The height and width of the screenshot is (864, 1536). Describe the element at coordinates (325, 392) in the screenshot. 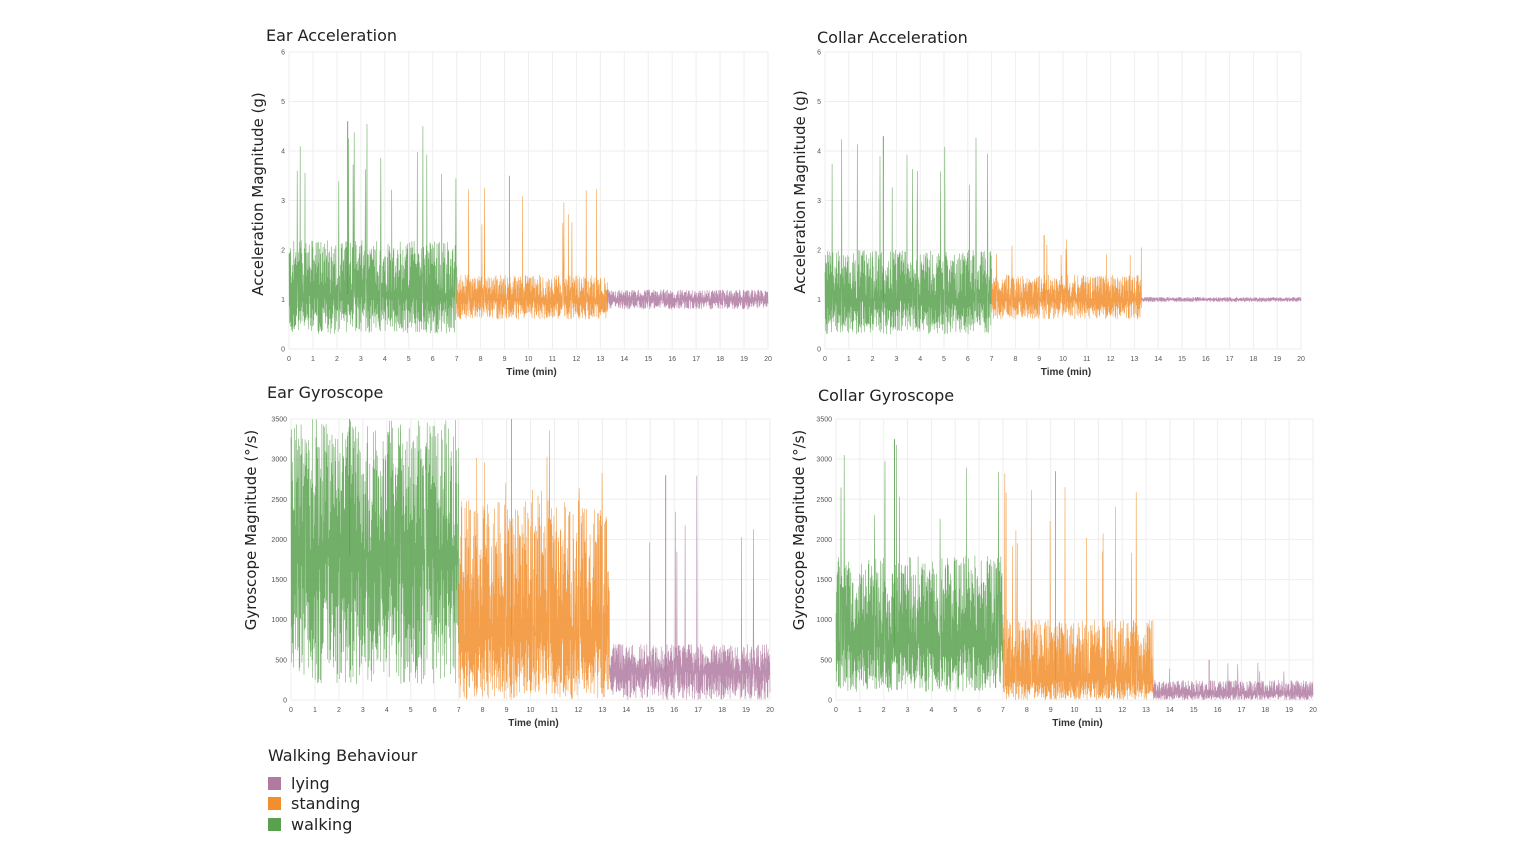

I see `panel-title-ear-gyroscope: Ear Gyroscope` at that location.